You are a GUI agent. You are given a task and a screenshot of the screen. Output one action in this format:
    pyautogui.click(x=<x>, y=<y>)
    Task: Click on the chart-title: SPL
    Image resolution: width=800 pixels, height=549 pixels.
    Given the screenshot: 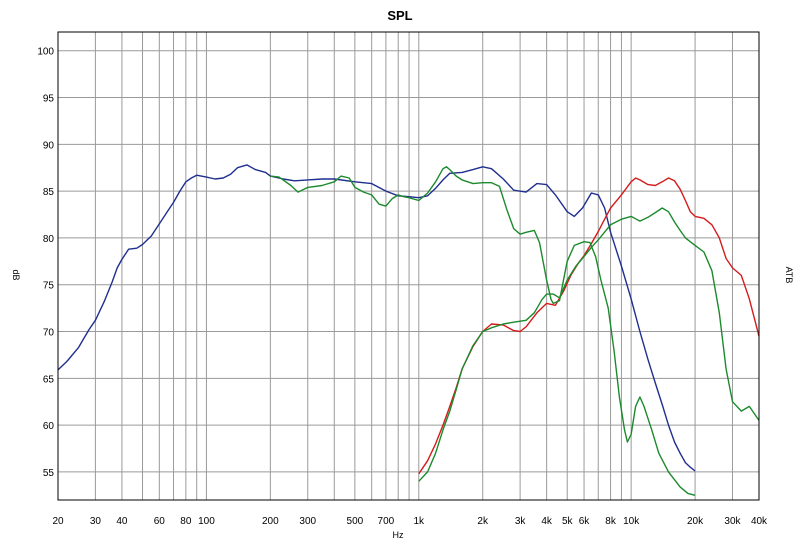 What is the action you would take?
    pyautogui.click(x=399, y=15)
    